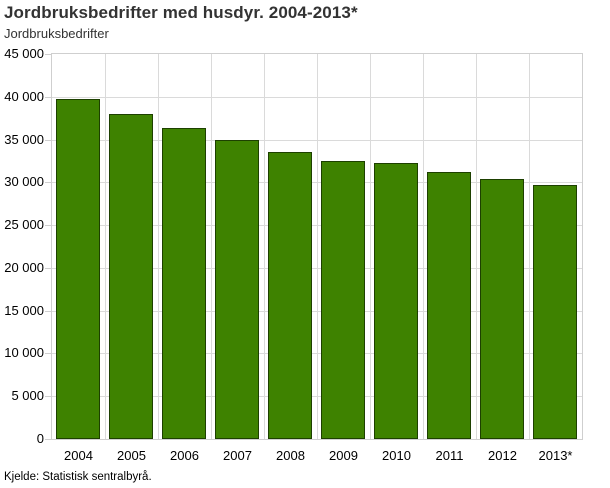 The width and height of the screenshot is (610, 488). I want to click on x-axis-tick-label: 2009, so click(343, 455).